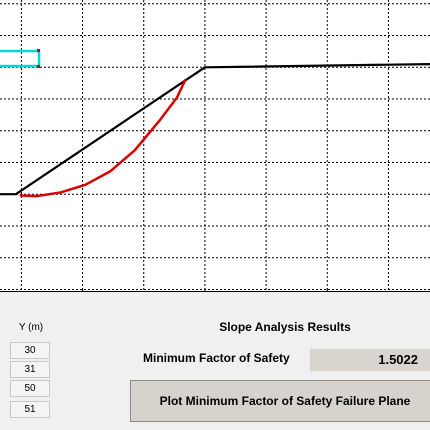 Image resolution: width=430 pixels, height=430 pixels. Describe the element at coordinates (370, 360) in the screenshot. I see `fos-value: 1.5022` at that location.